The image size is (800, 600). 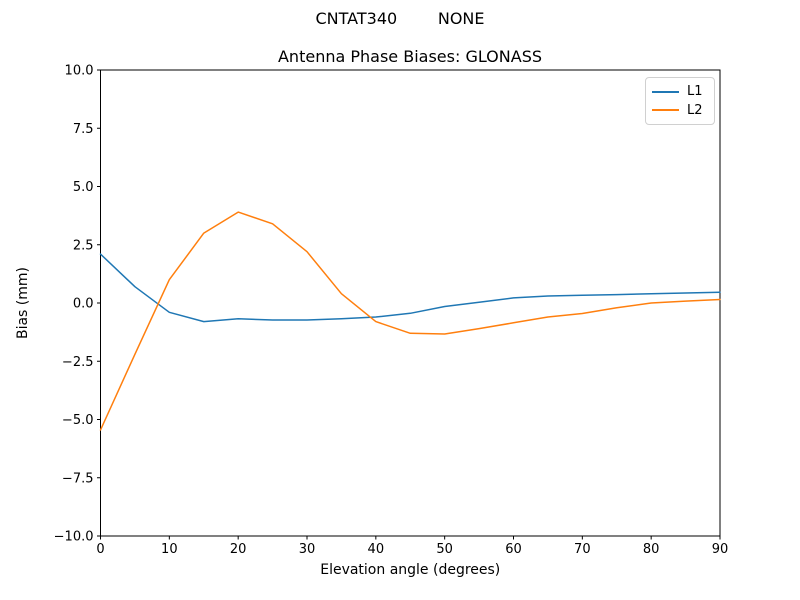 What do you see at coordinates (78, 478) in the screenshot?
I see `y-tick-label: −7.5` at bounding box center [78, 478].